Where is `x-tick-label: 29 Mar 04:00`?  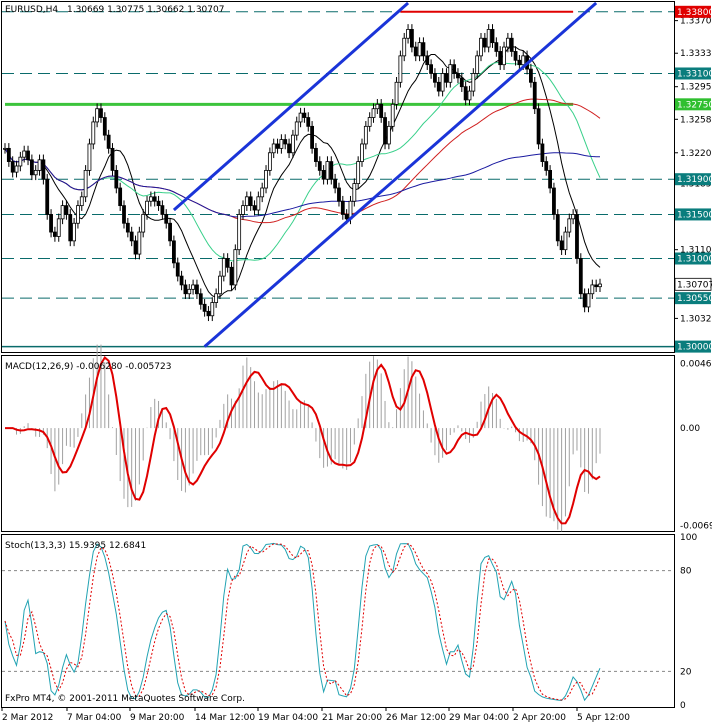 x-tick-label: 29 Mar 04:00 is located at coordinates (479, 718).